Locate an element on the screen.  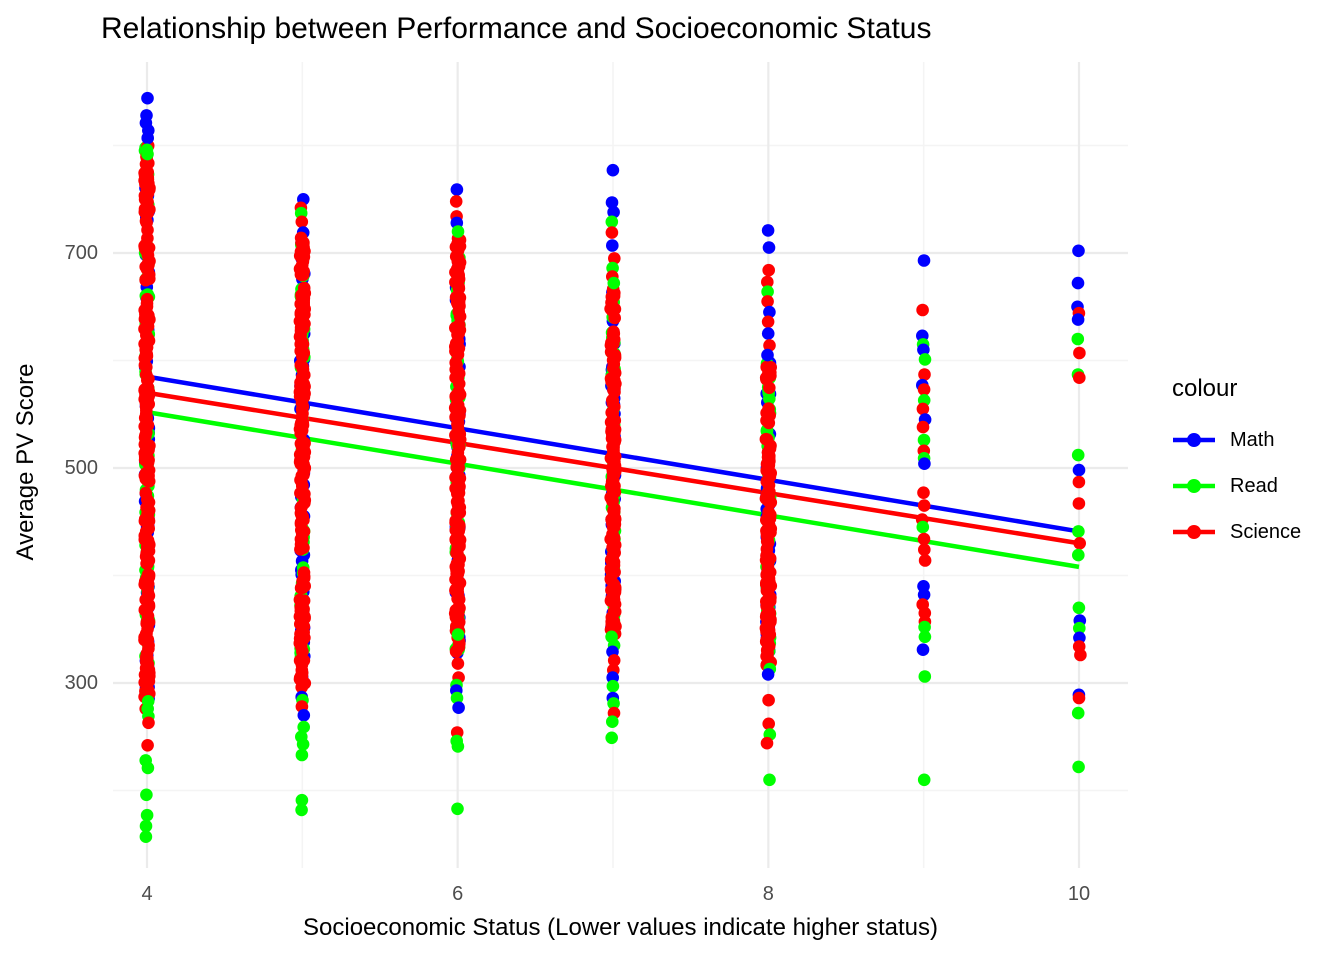
x-tick-label-4: 4 is located at coordinates (147, 894).